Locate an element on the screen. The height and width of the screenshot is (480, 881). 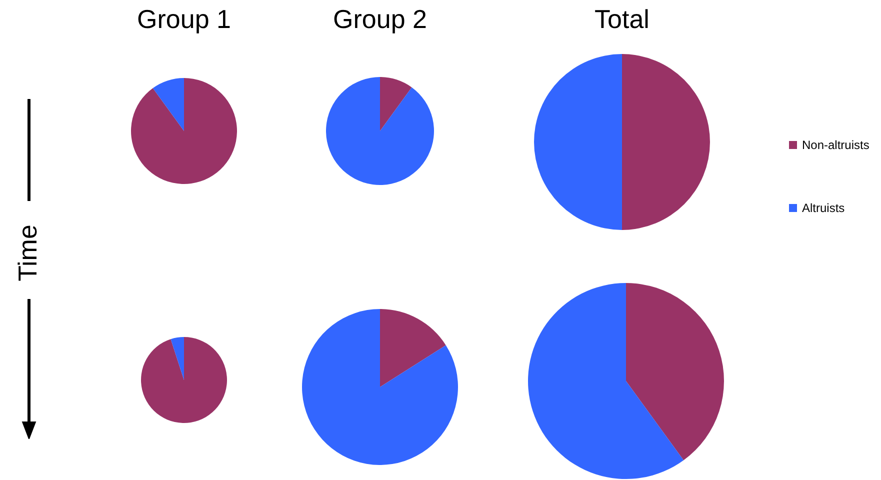
chart-title: Group 2 is located at coordinates (380, 19).